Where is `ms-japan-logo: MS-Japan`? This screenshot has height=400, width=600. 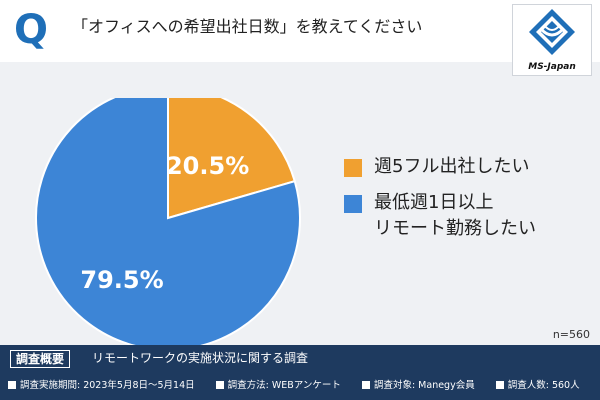 ms-japan-logo: MS-Japan is located at coordinates (552, 40).